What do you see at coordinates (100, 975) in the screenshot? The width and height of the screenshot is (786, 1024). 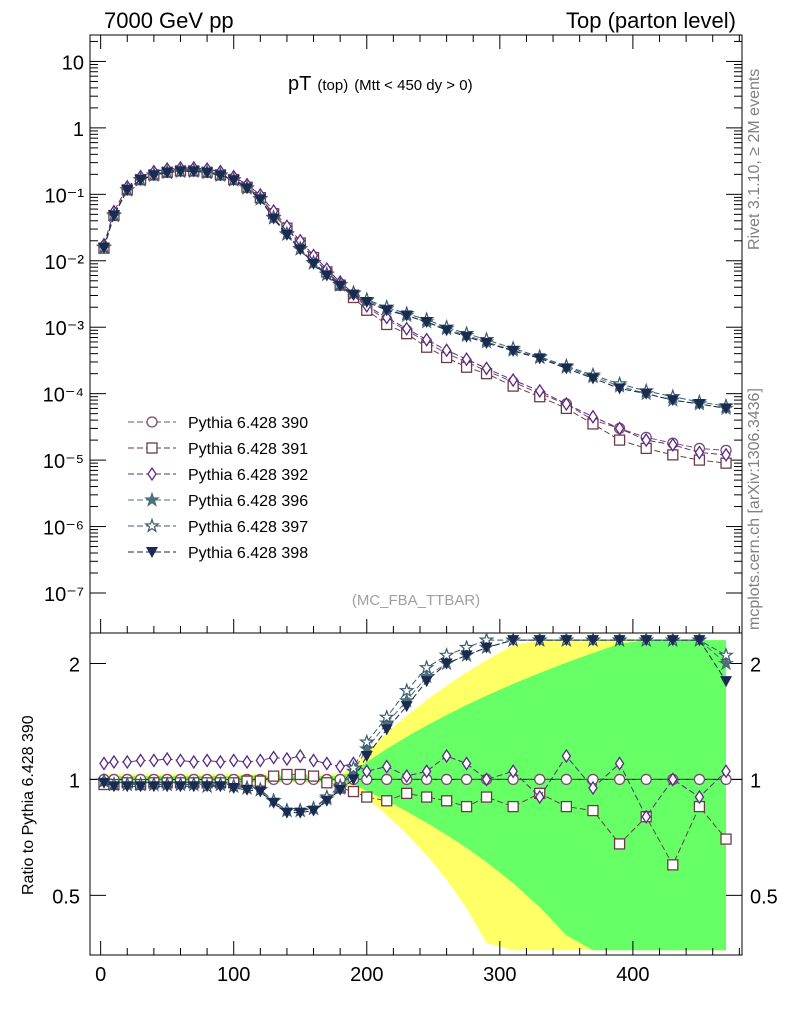 I see `x-tick-label: 0` at bounding box center [100, 975].